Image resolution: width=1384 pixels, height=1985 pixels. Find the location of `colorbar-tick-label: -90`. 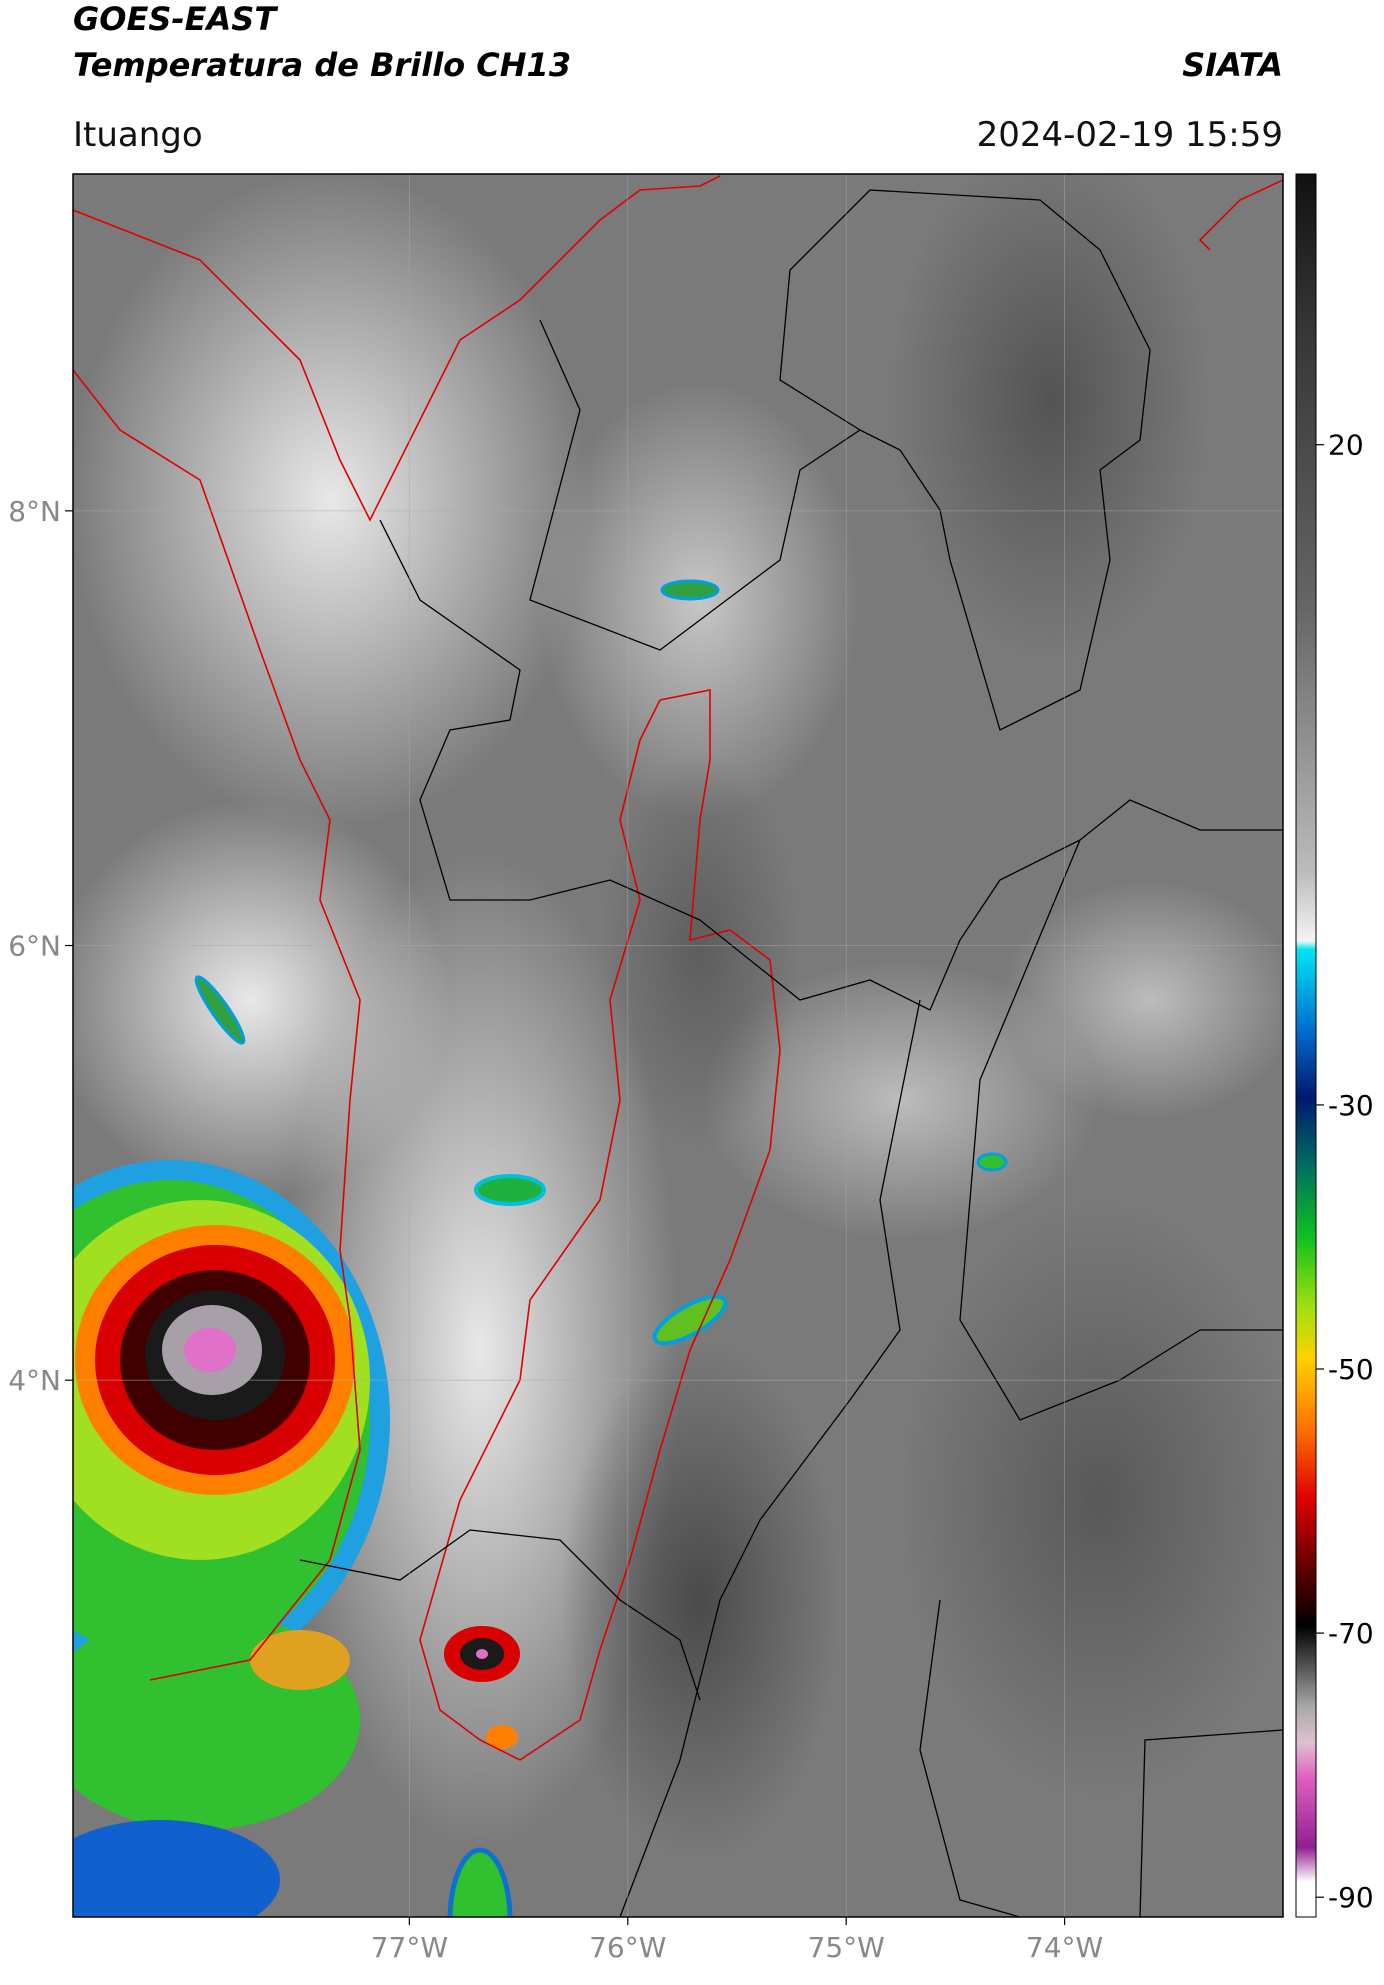

colorbar-tick-label: -90 is located at coordinates (1351, 1897).